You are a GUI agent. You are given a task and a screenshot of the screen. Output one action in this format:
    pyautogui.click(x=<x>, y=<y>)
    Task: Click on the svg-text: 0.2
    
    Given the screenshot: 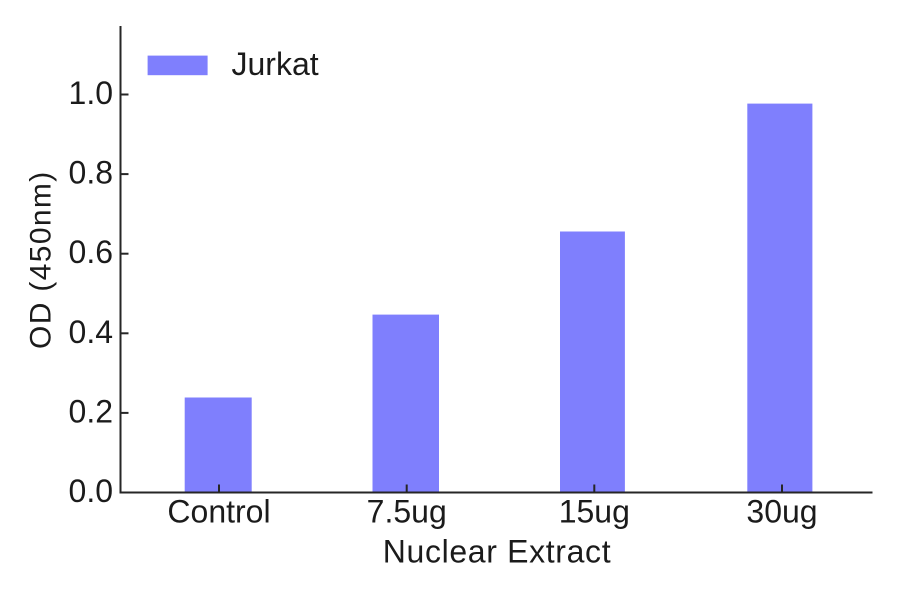 What is the action you would take?
    pyautogui.click(x=91, y=411)
    